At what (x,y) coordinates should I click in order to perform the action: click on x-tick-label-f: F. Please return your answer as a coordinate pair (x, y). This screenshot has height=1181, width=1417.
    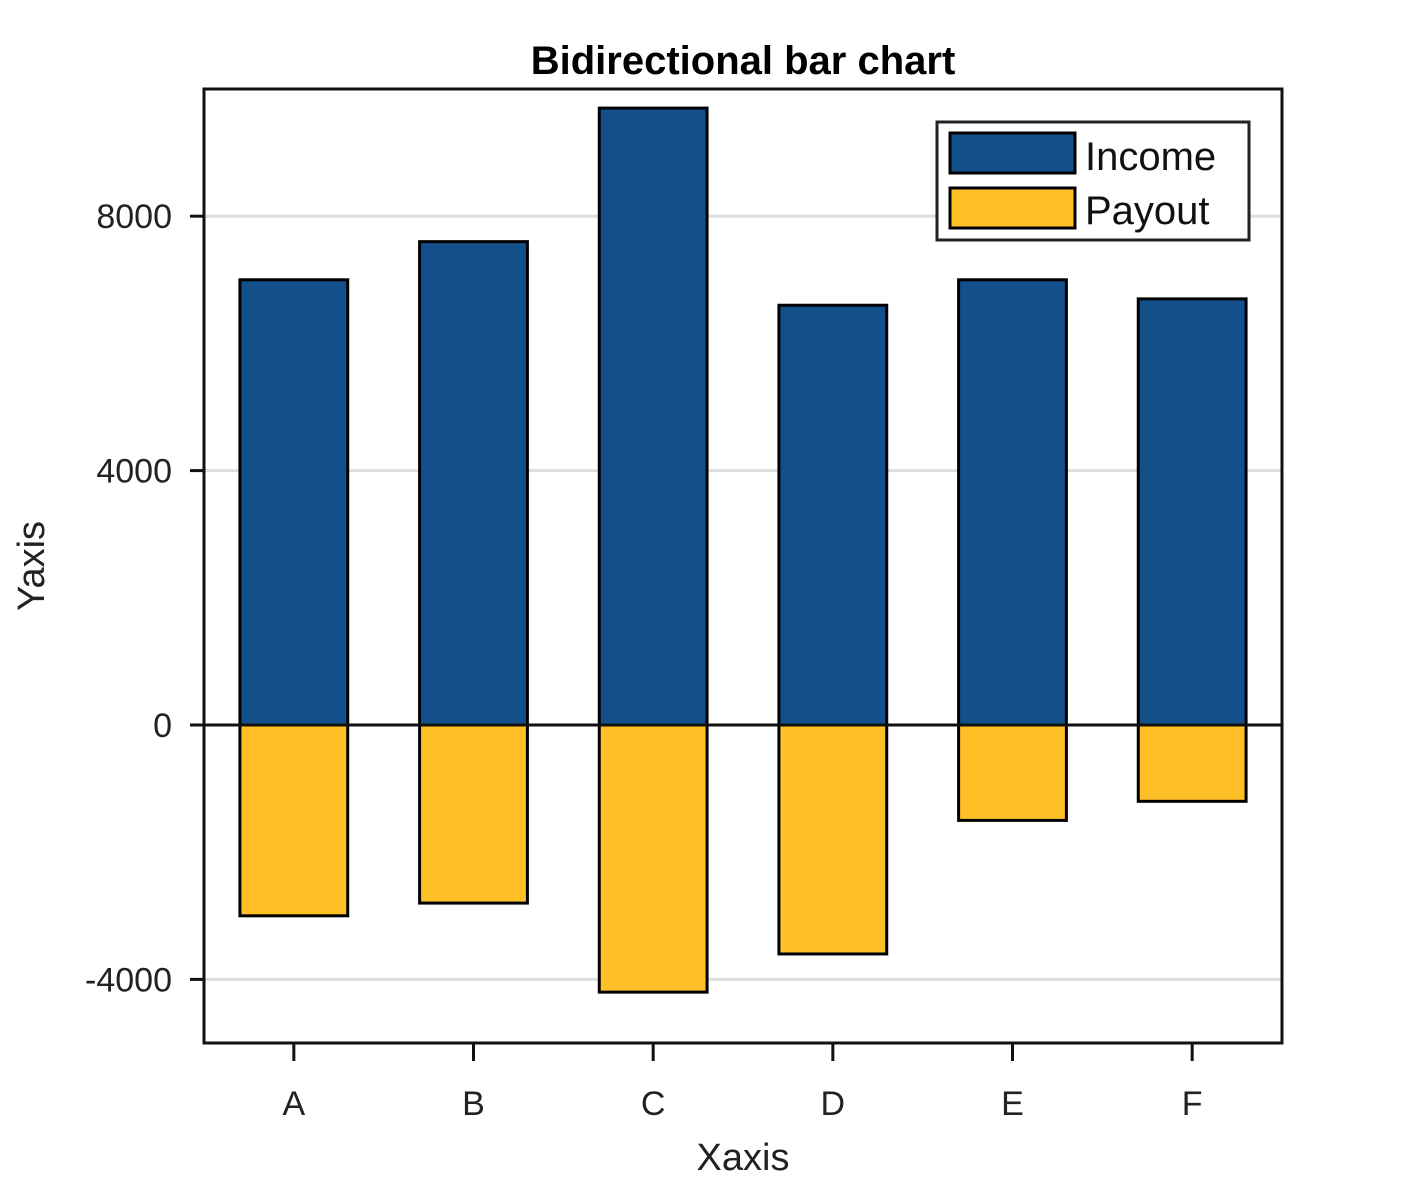
    Looking at the image, I should click on (1192, 1104).